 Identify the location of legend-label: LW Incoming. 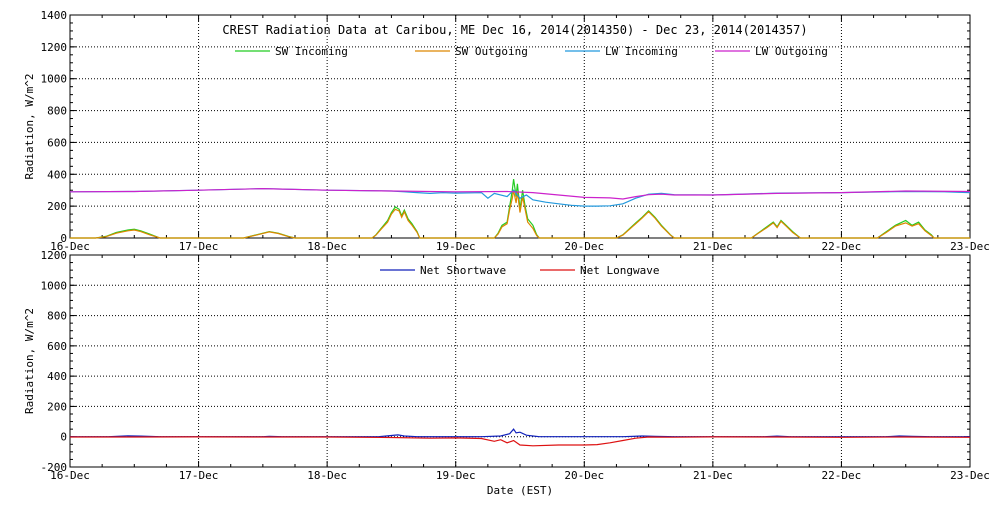
(641, 51).